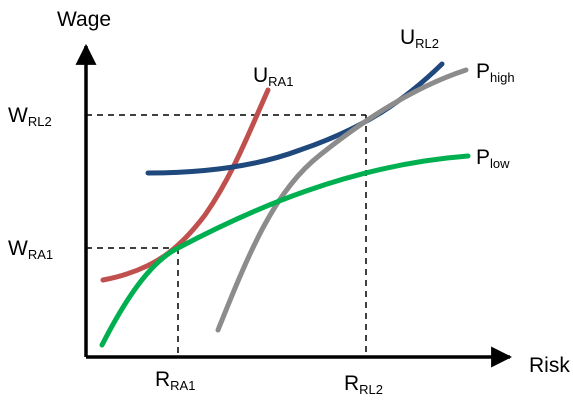  Describe the element at coordinates (30, 116) in the screenshot. I see `tick-w-rl2: WRL2` at that location.